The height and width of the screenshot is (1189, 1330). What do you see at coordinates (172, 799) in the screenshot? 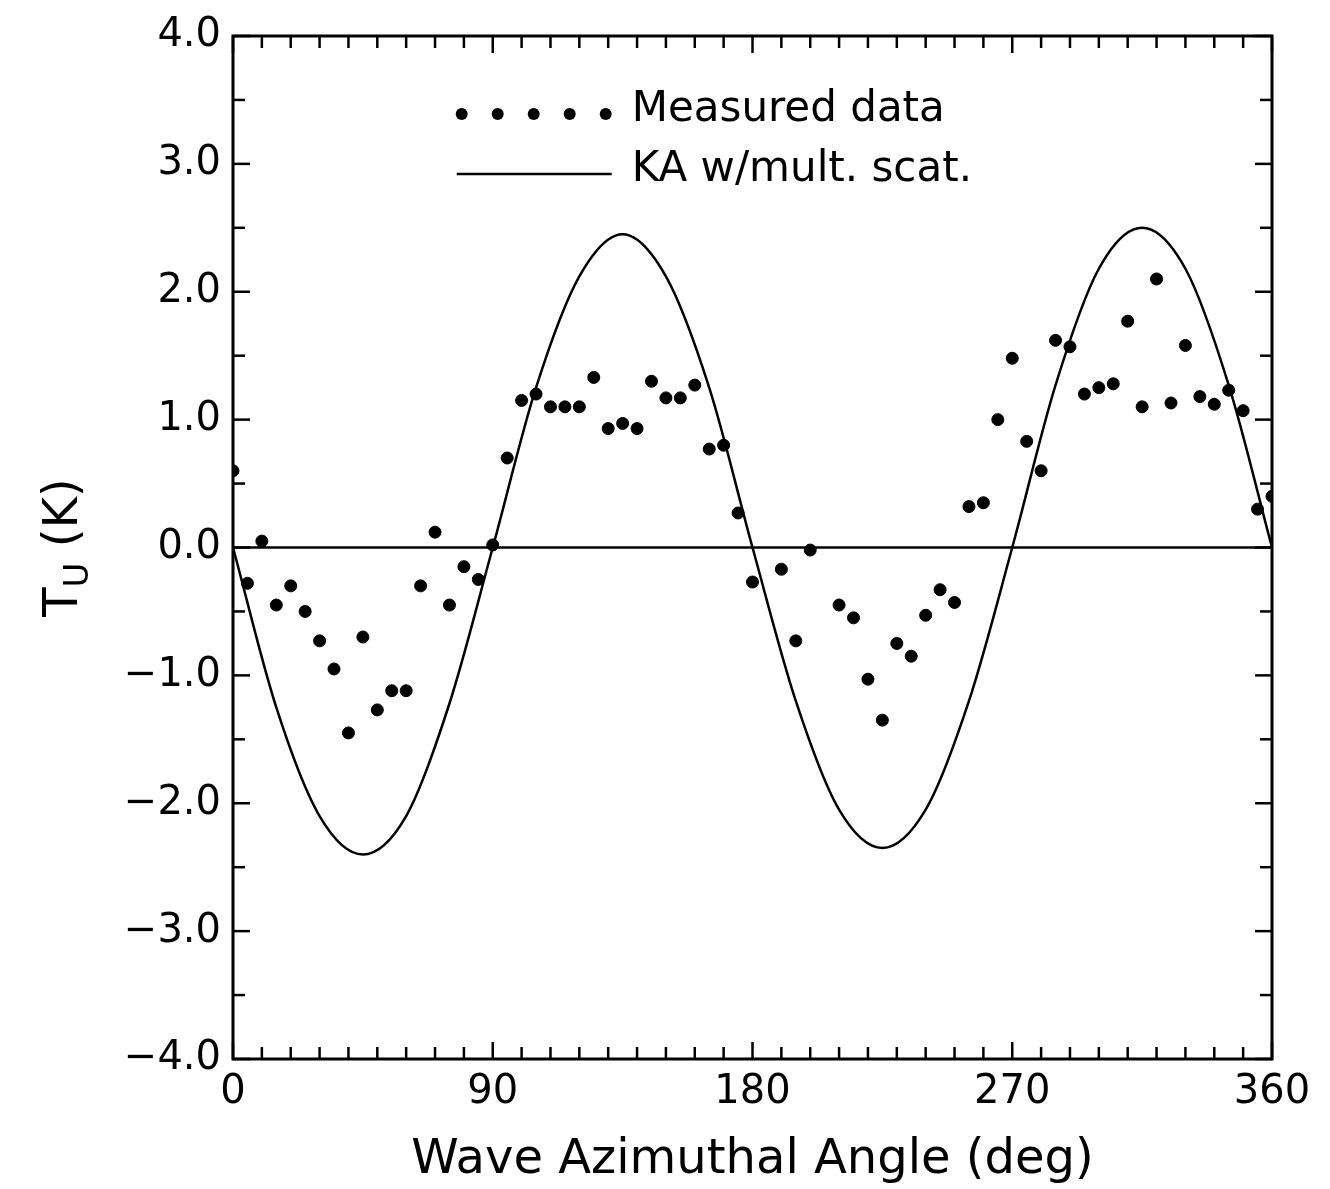
I see `y-tick-label: −2.0` at bounding box center [172, 799].